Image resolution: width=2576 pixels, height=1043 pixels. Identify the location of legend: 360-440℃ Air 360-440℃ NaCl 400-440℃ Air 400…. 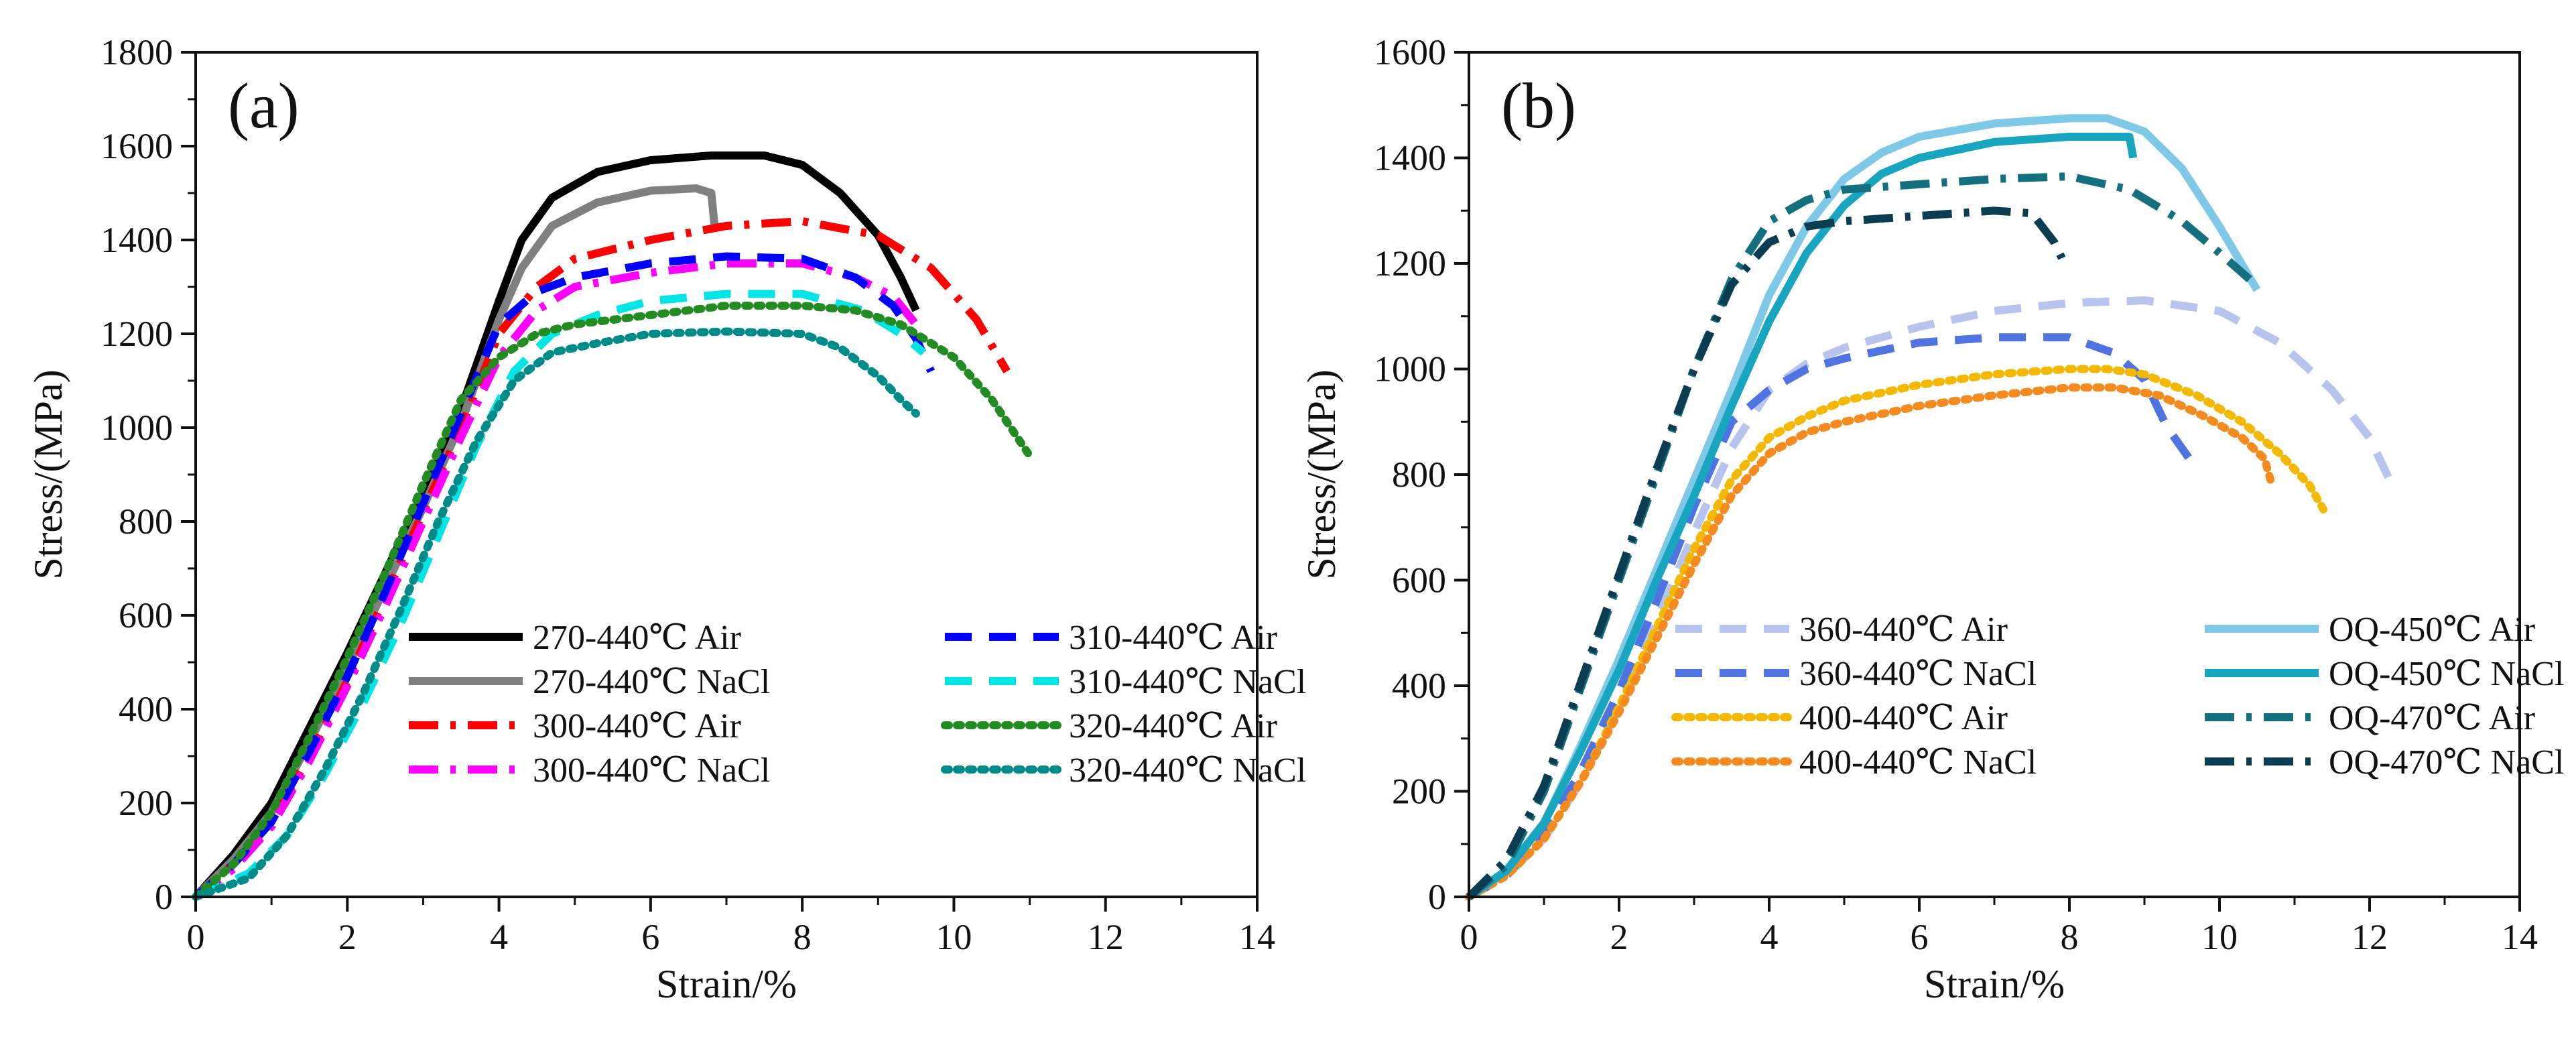
(2117, 696).